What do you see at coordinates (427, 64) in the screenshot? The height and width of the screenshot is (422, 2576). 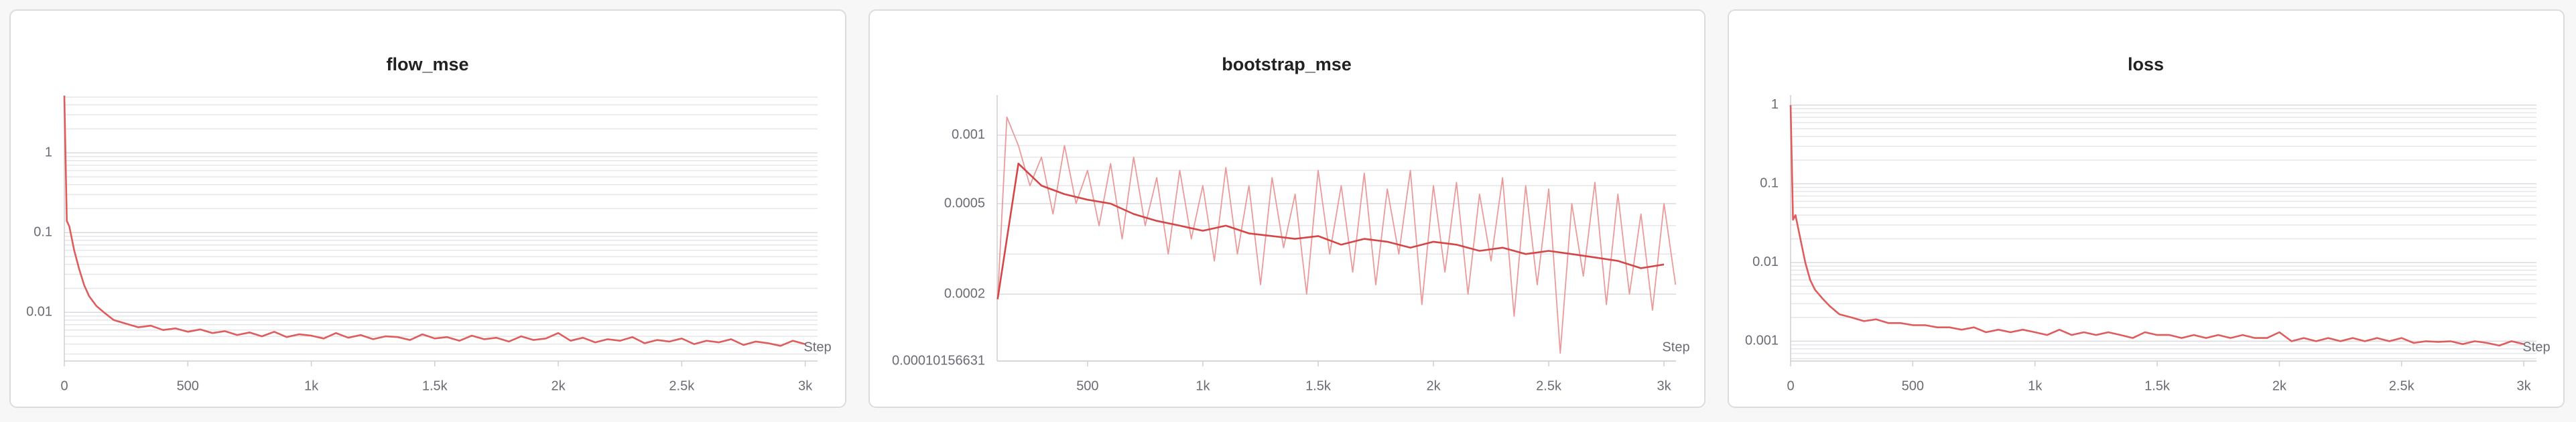 I see `chart-title: flow_mse` at bounding box center [427, 64].